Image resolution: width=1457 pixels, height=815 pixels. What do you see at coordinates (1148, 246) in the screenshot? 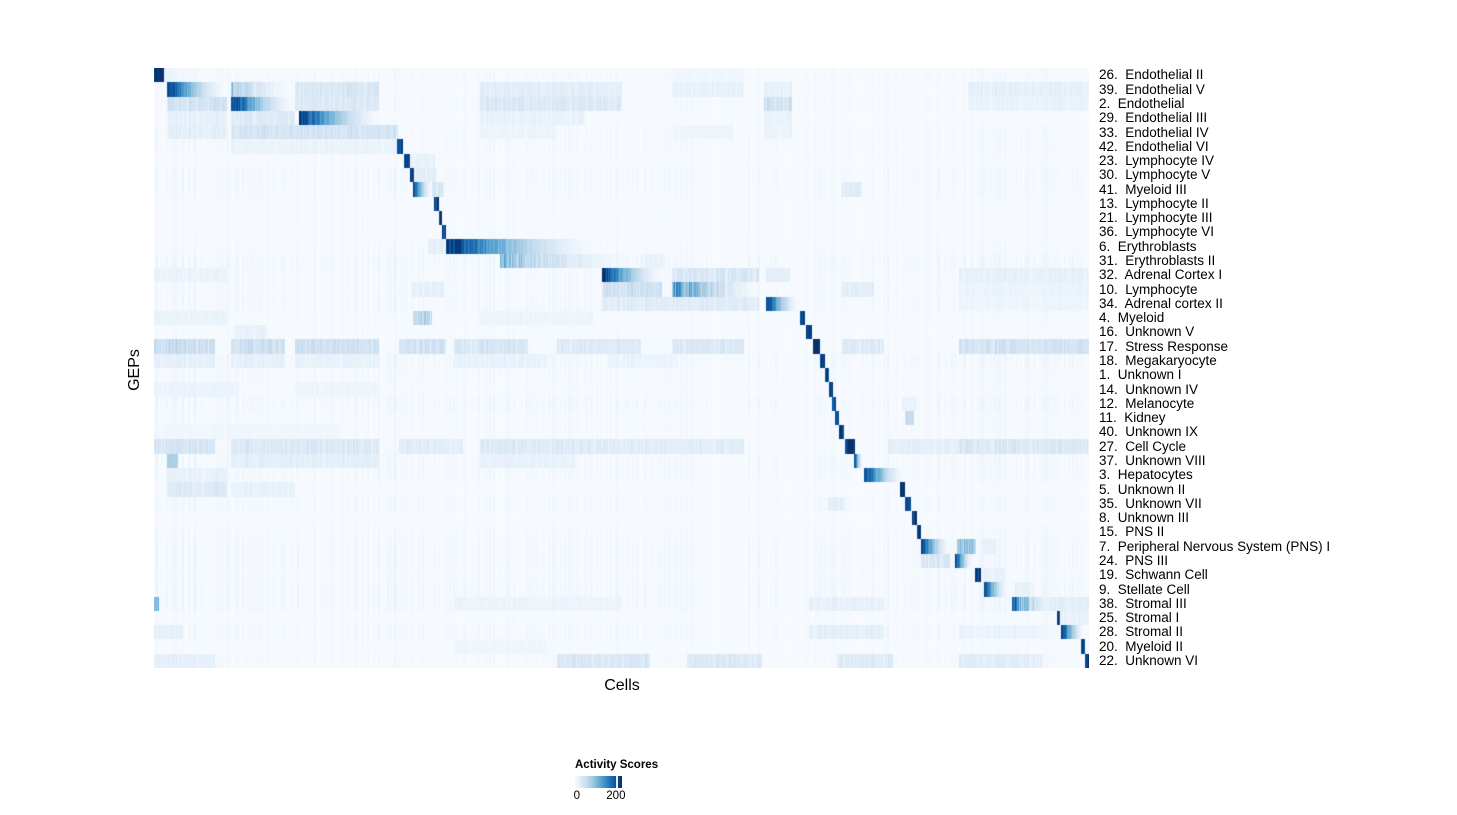
I see `gep-row-label: 6. Erythroblasts` at bounding box center [1148, 246].